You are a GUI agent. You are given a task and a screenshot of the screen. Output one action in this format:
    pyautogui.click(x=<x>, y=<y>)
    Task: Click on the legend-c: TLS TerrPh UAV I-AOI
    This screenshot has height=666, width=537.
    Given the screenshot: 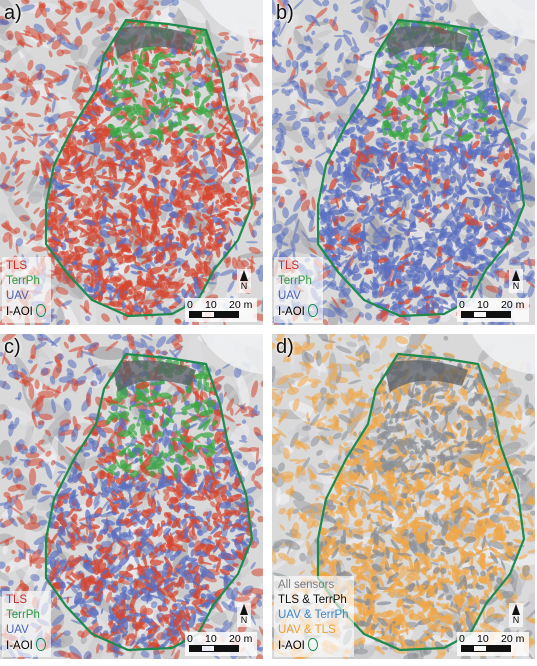 What is the action you would take?
    pyautogui.click(x=26, y=624)
    